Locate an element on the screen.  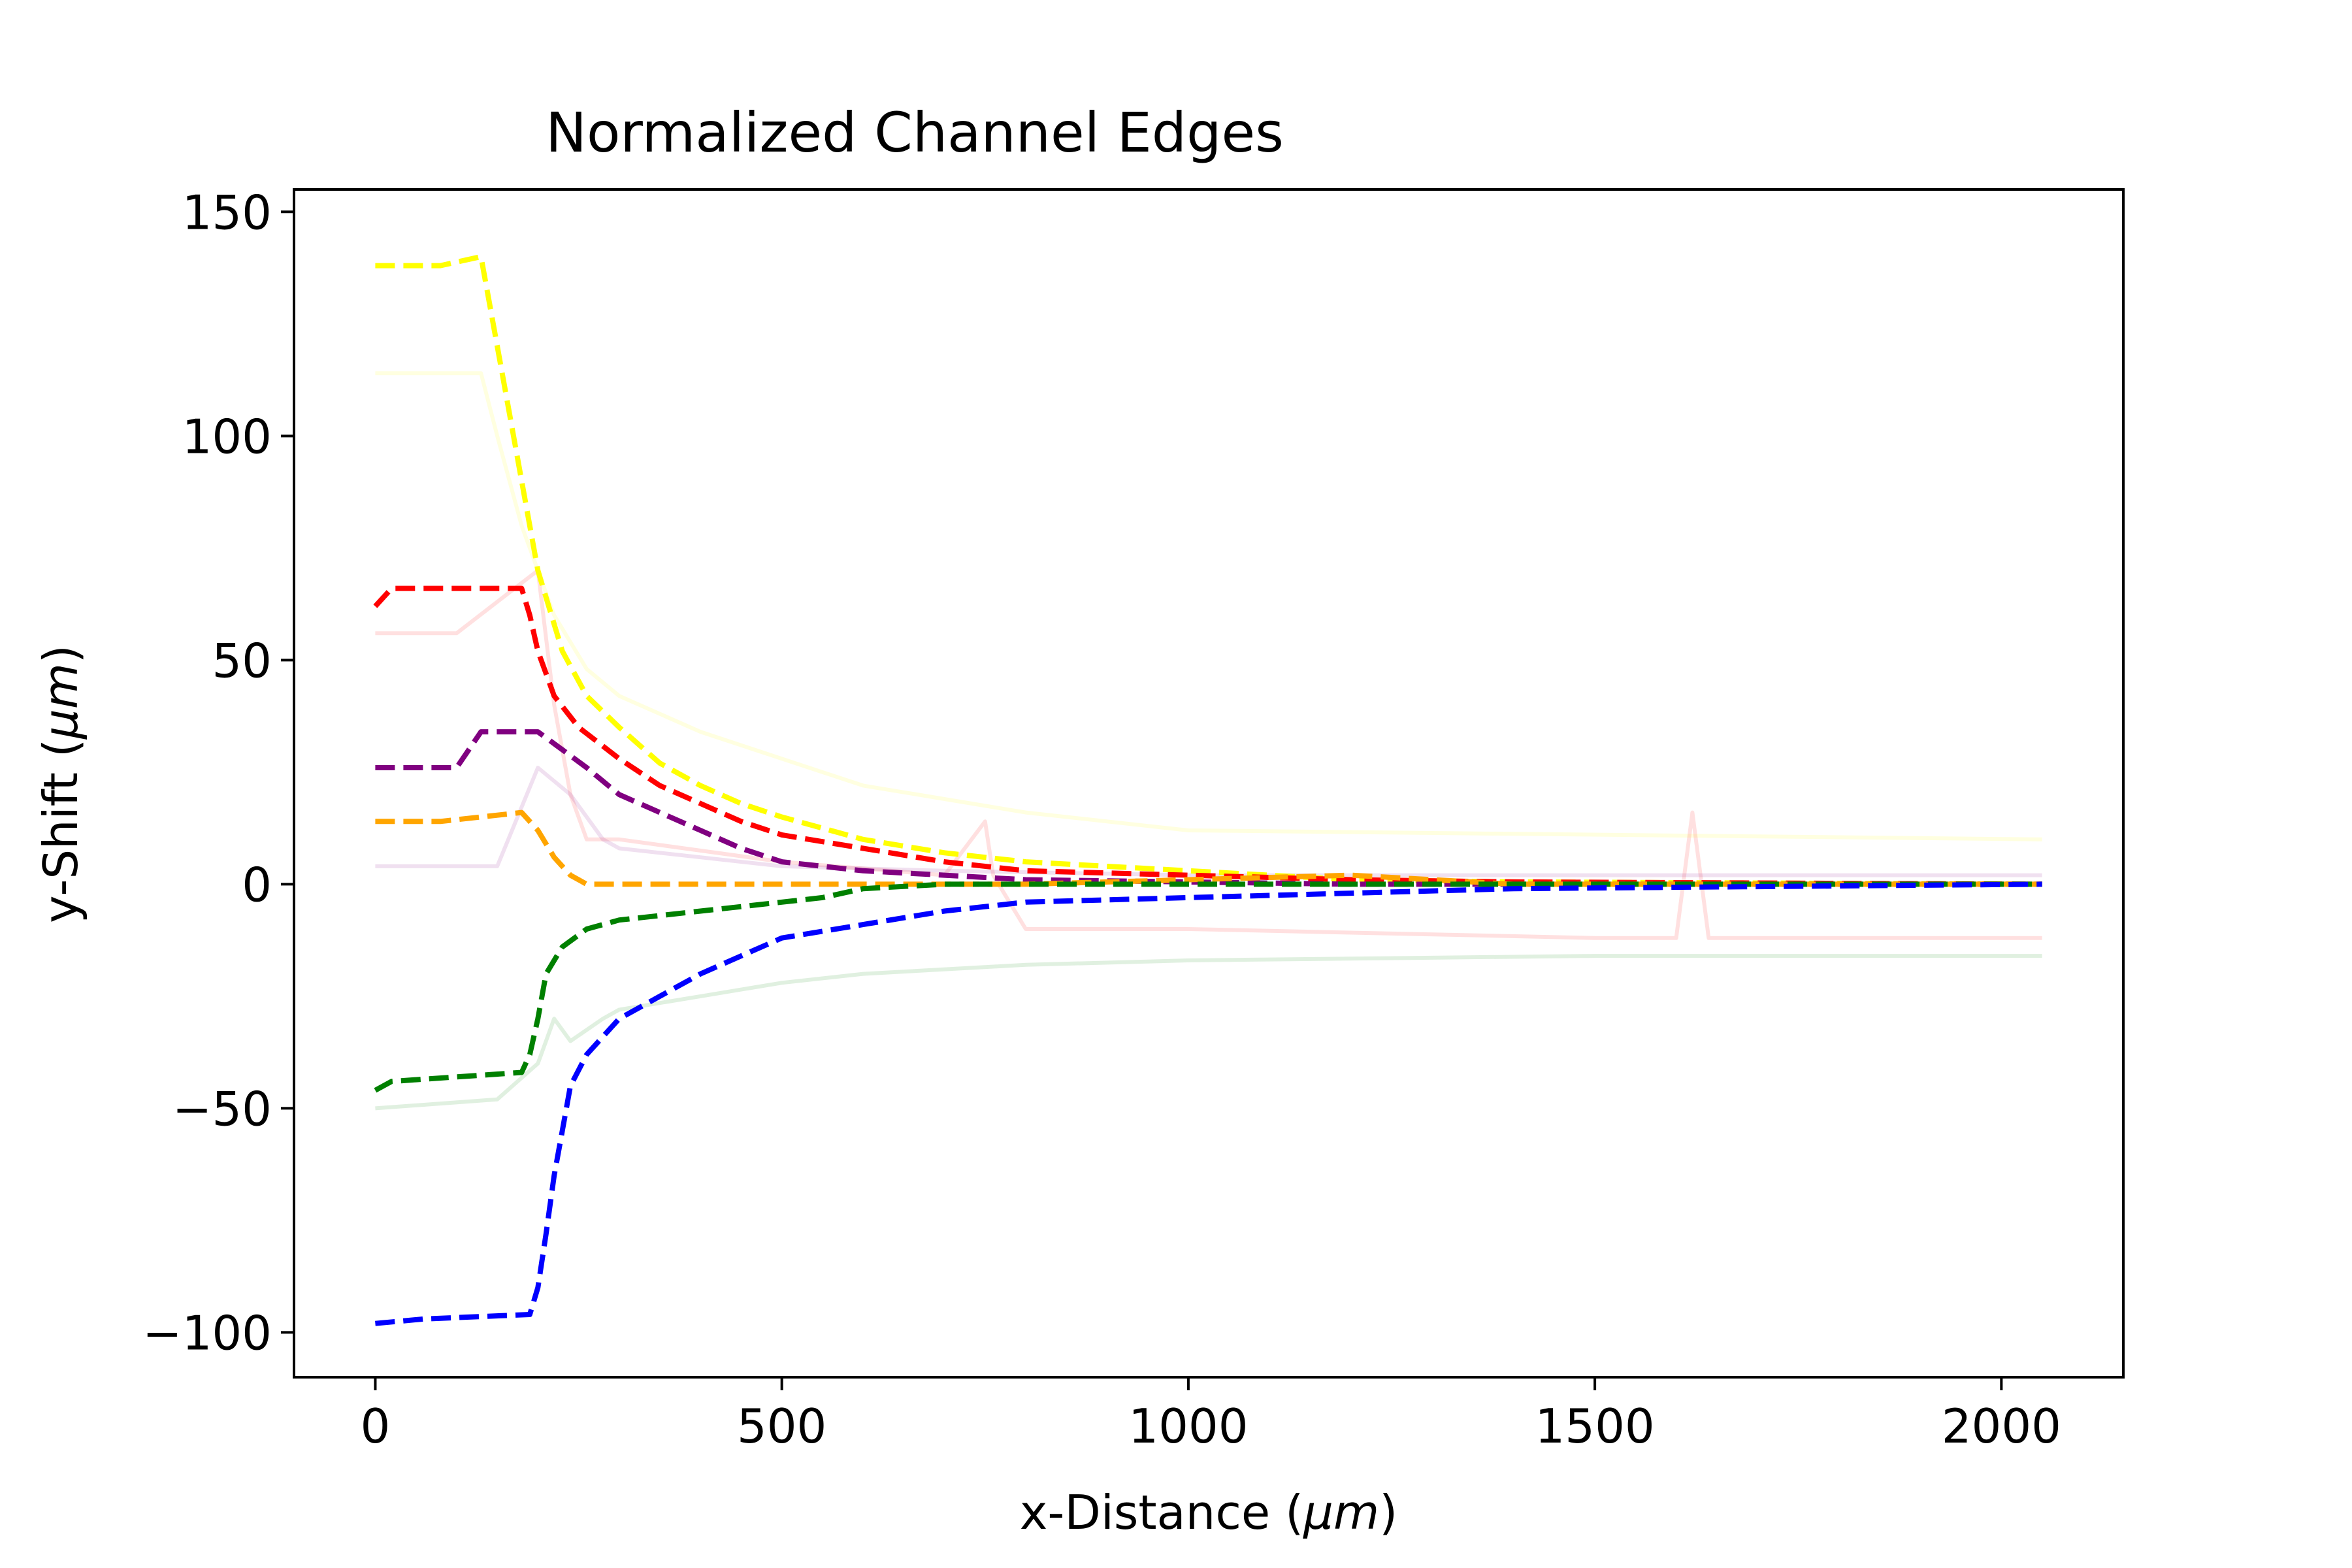
y-axis-ticks: −100 −50 0 50 100 150 is located at coordinates (218, 772).